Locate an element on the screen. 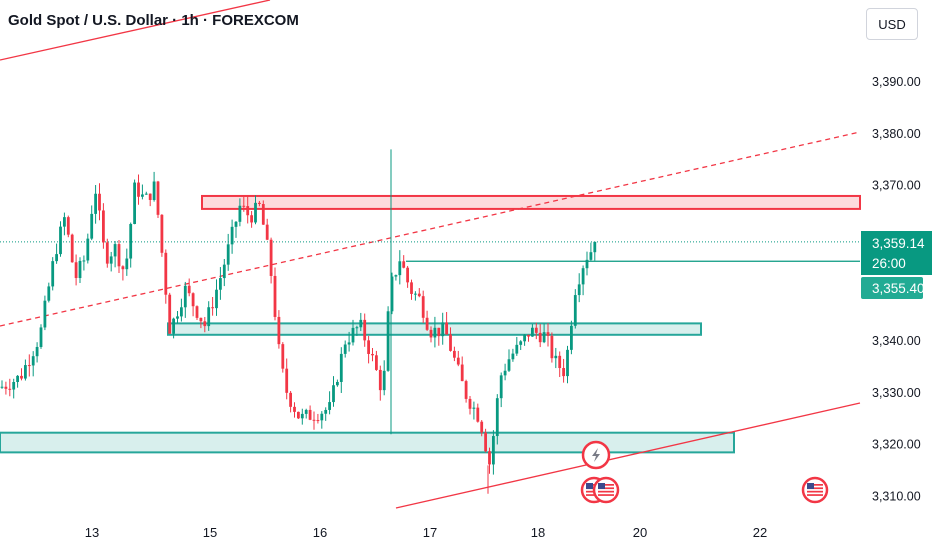  y-tick-label: 3,390.00 is located at coordinates (896, 82).